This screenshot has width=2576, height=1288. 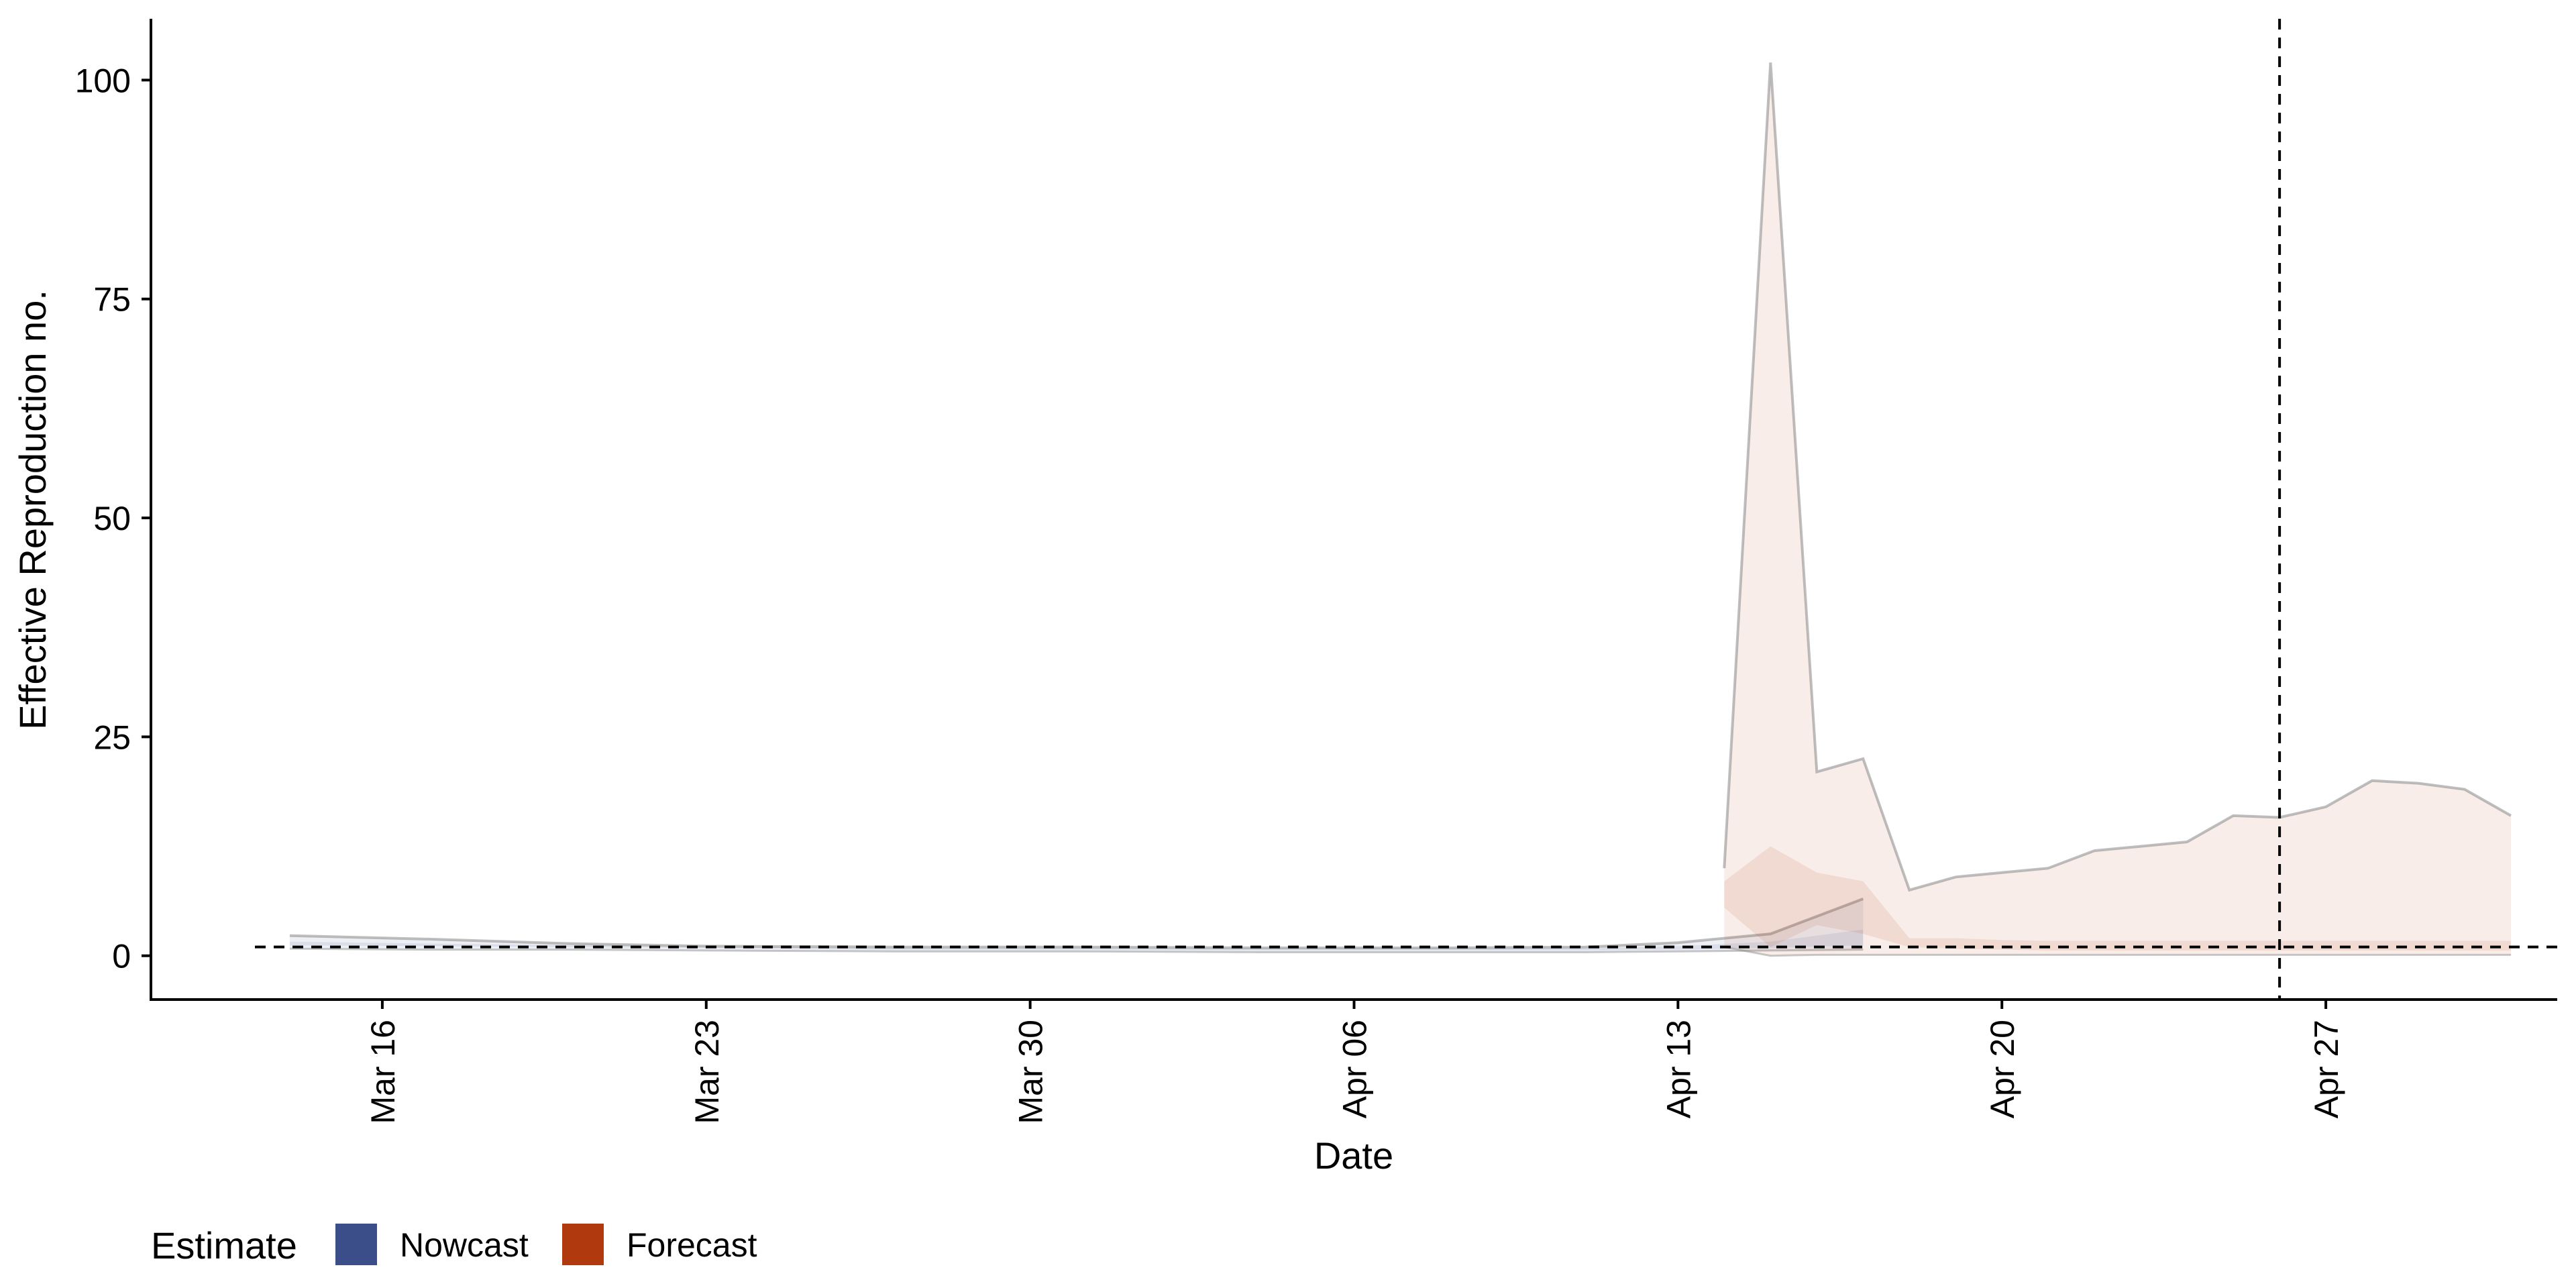 I want to click on x-tick-label: Apr 27, so click(x=2326, y=1069).